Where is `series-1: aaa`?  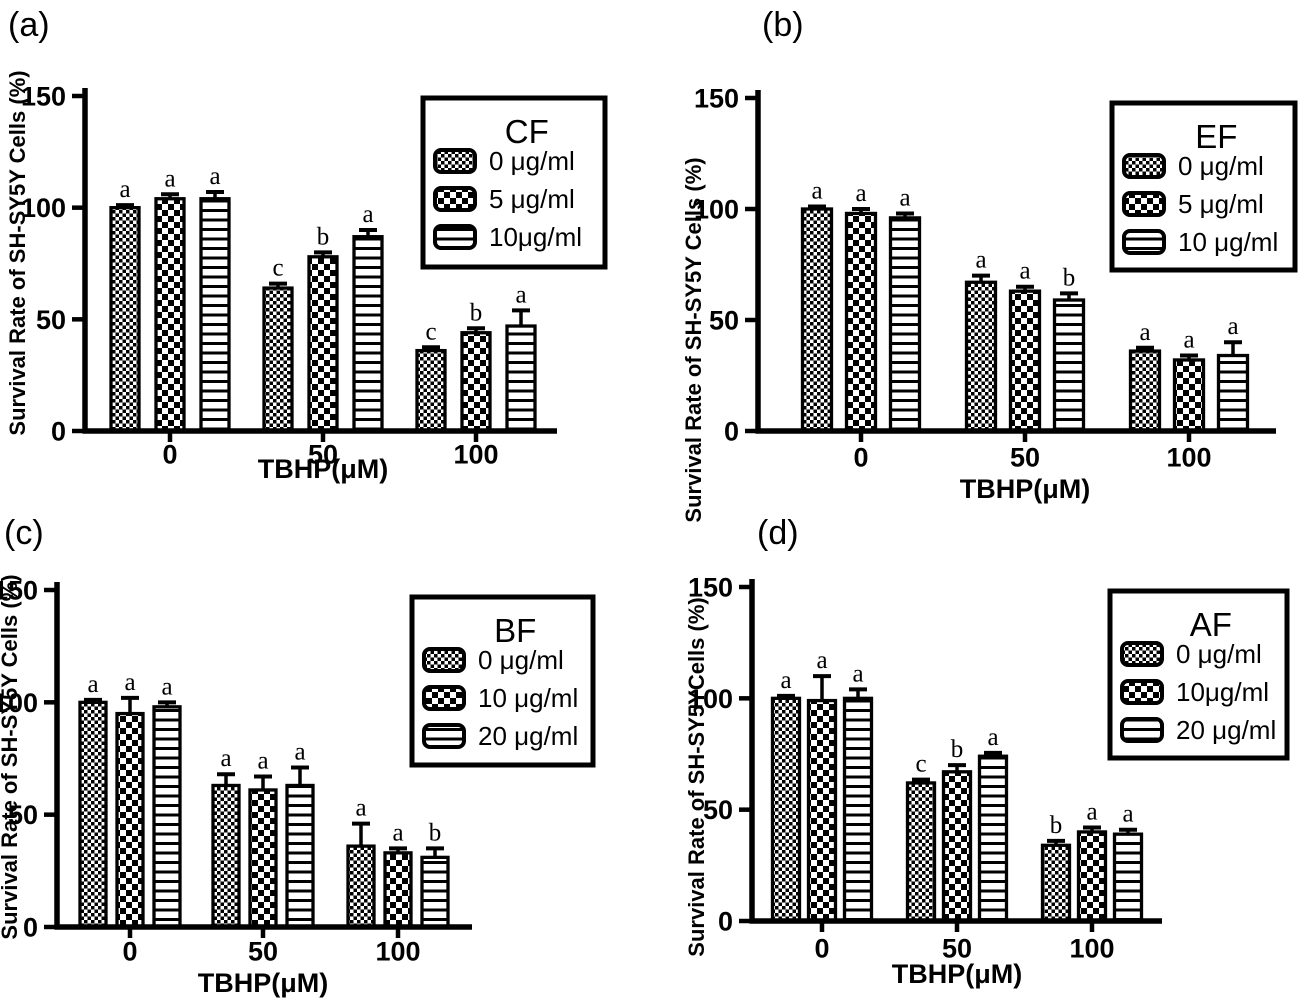 series-1: aaa is located at coordinates (227, 800).